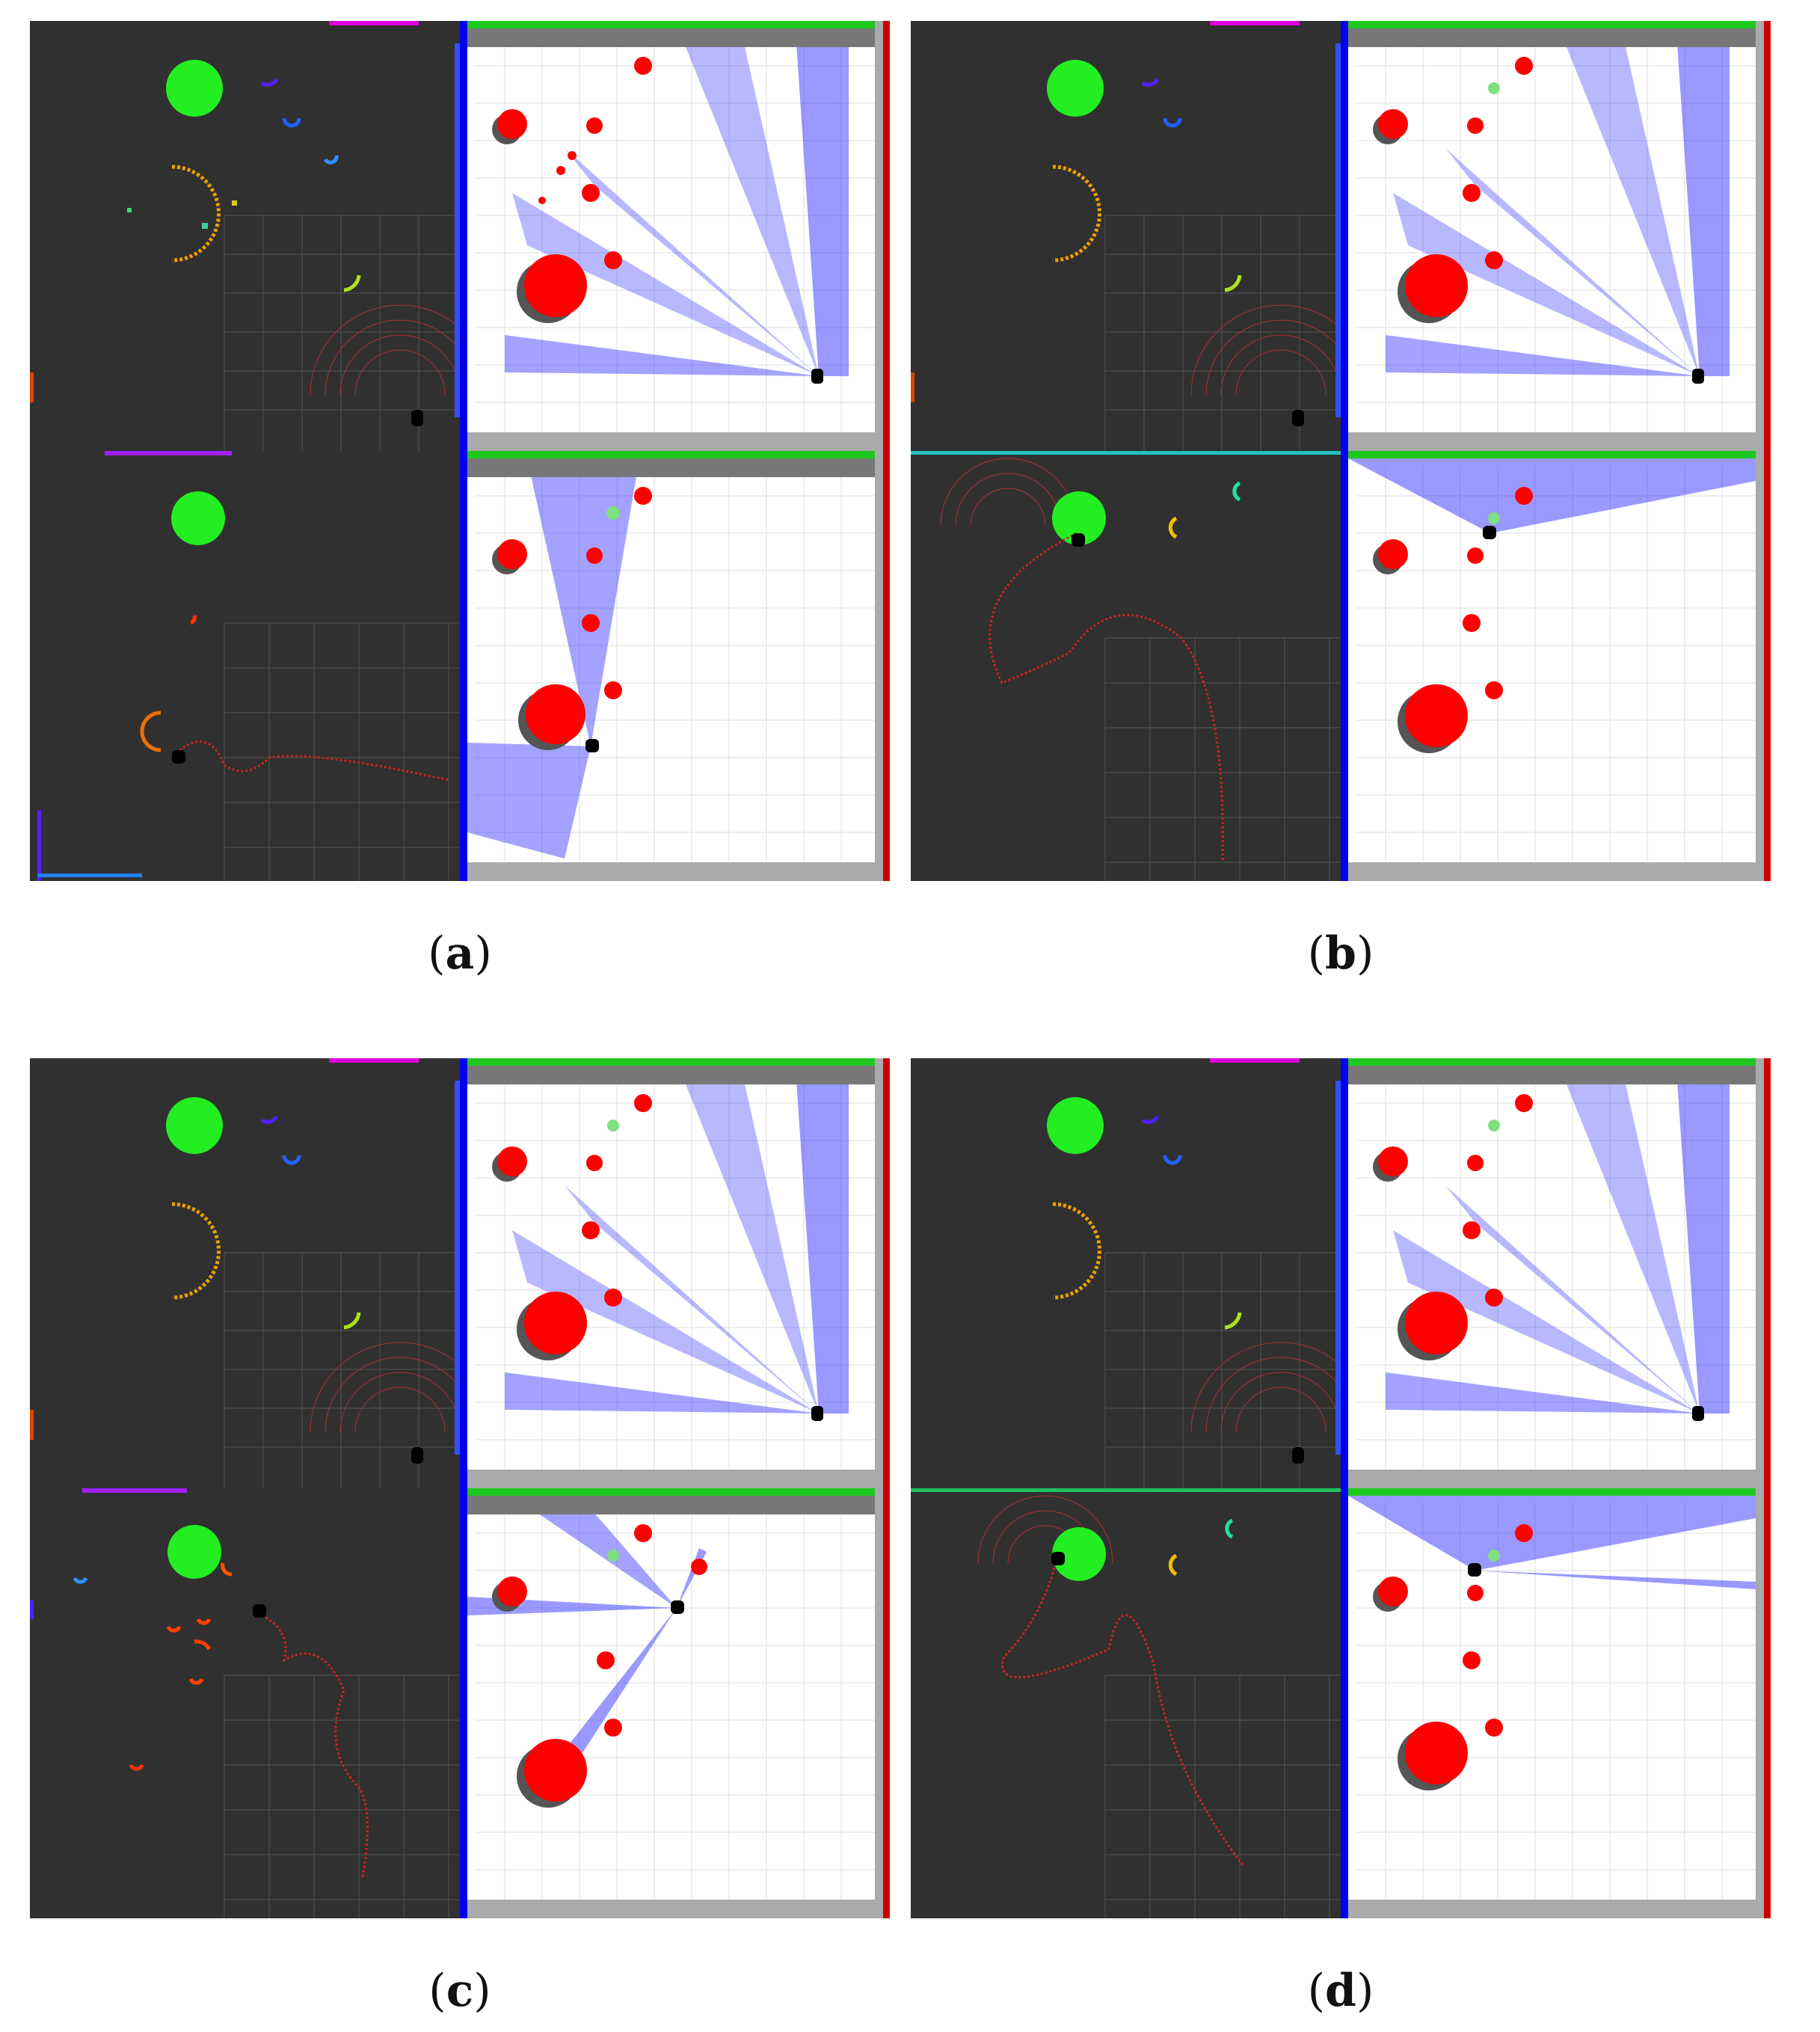  I want to click on caption-c: (c), so click(459, 1991).